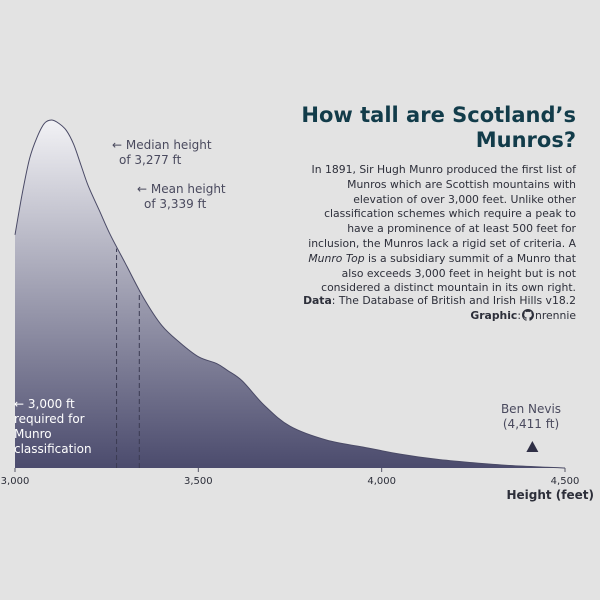 Image resolution: width=600 pixels, height=600 pixels. What do you see at coordinates (531, 409) in the screenshot?
I see `ben-nevis-annotation-line1: Ben Nevis` at bounding box center [531, 409].